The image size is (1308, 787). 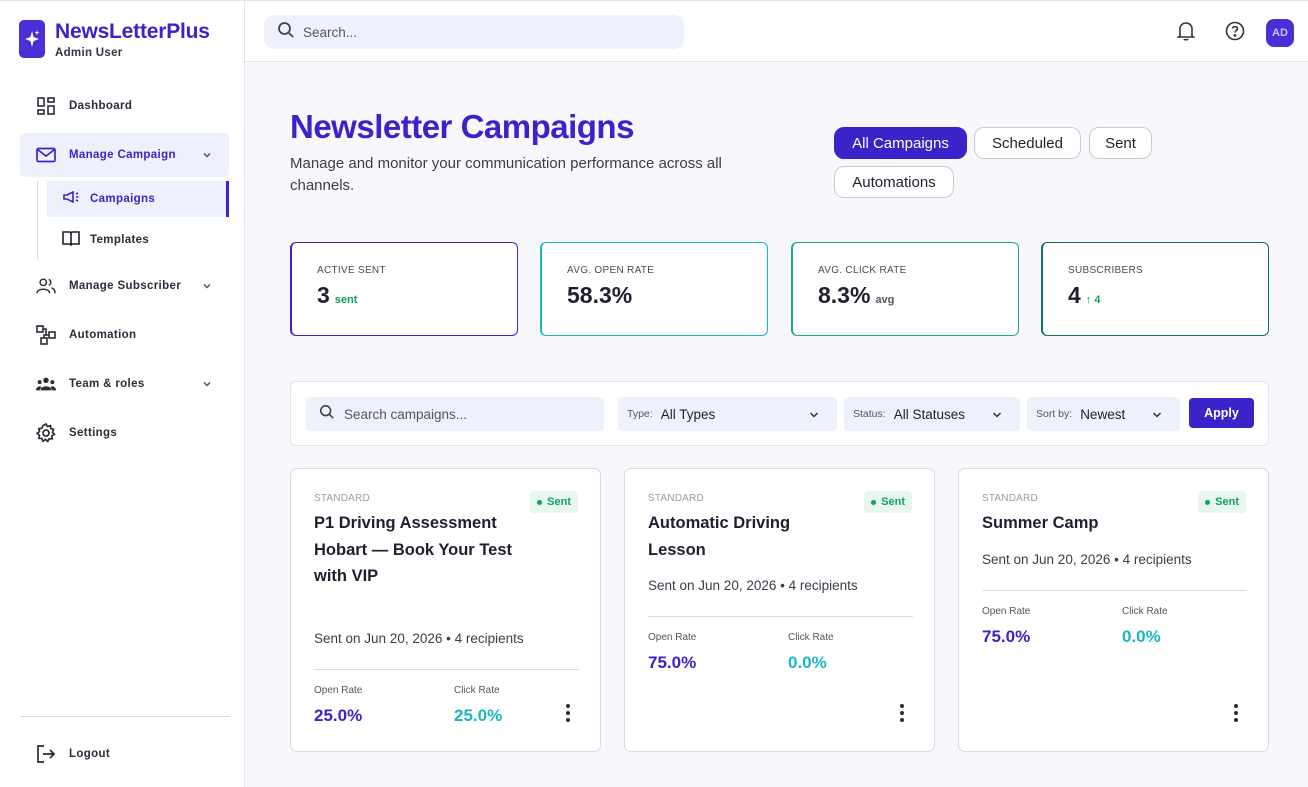 I want to click on sidebar-item-automation: Automation, so click(x=124, y=335).